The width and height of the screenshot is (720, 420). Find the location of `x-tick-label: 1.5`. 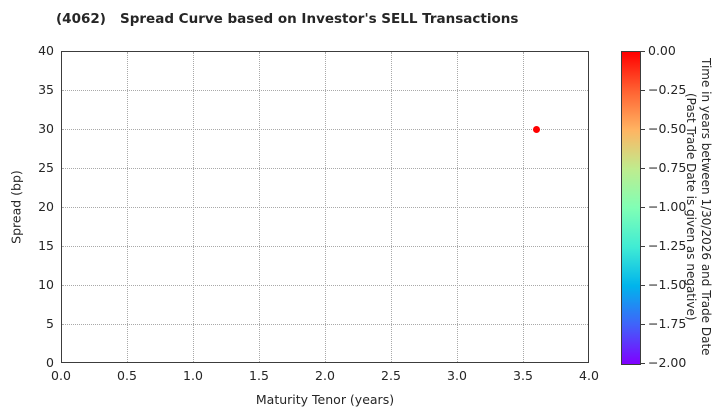

x-tick-label: 1.5 is located at coordinates (259, 375).